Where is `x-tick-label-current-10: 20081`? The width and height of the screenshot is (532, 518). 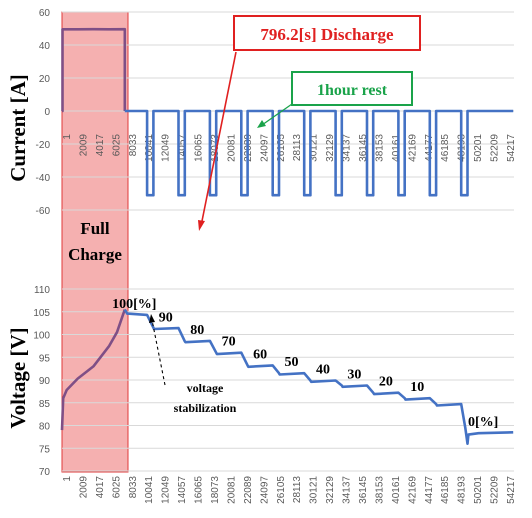
x-tick-label-current-10: 20081 is located at coordinates (231, 148).